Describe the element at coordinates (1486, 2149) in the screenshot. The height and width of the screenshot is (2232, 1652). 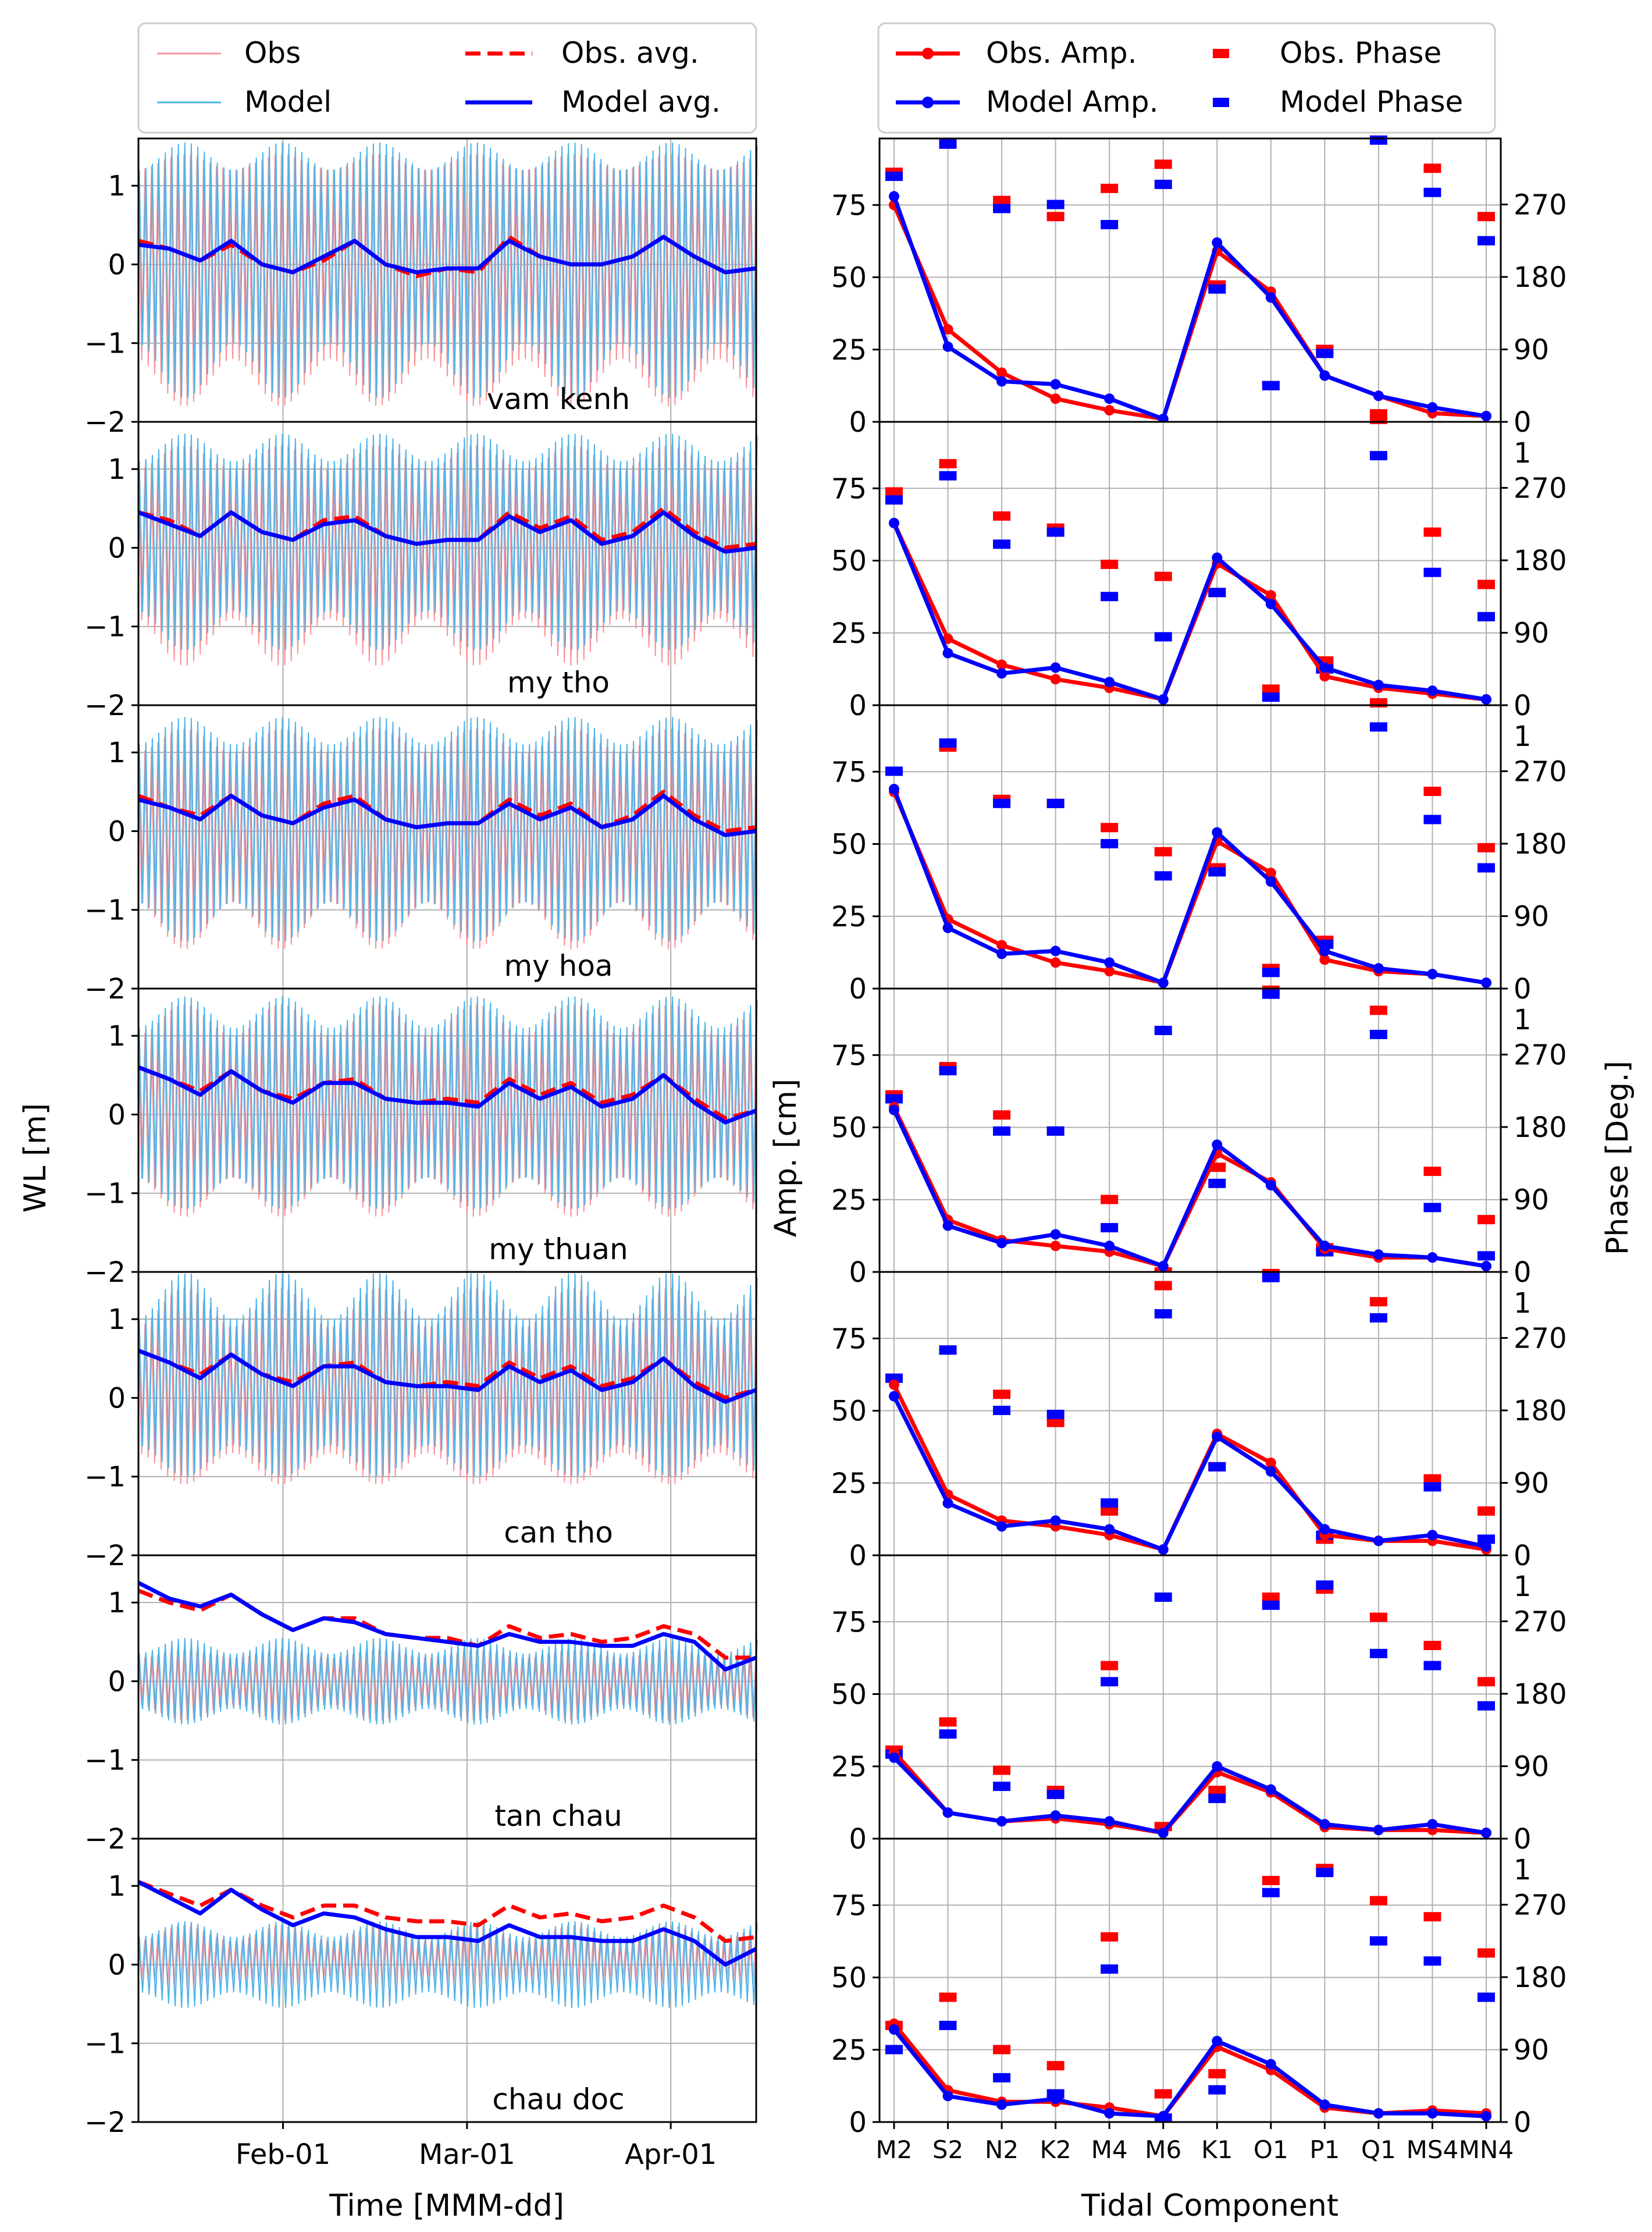
I see `category-label: MN4` at that location.